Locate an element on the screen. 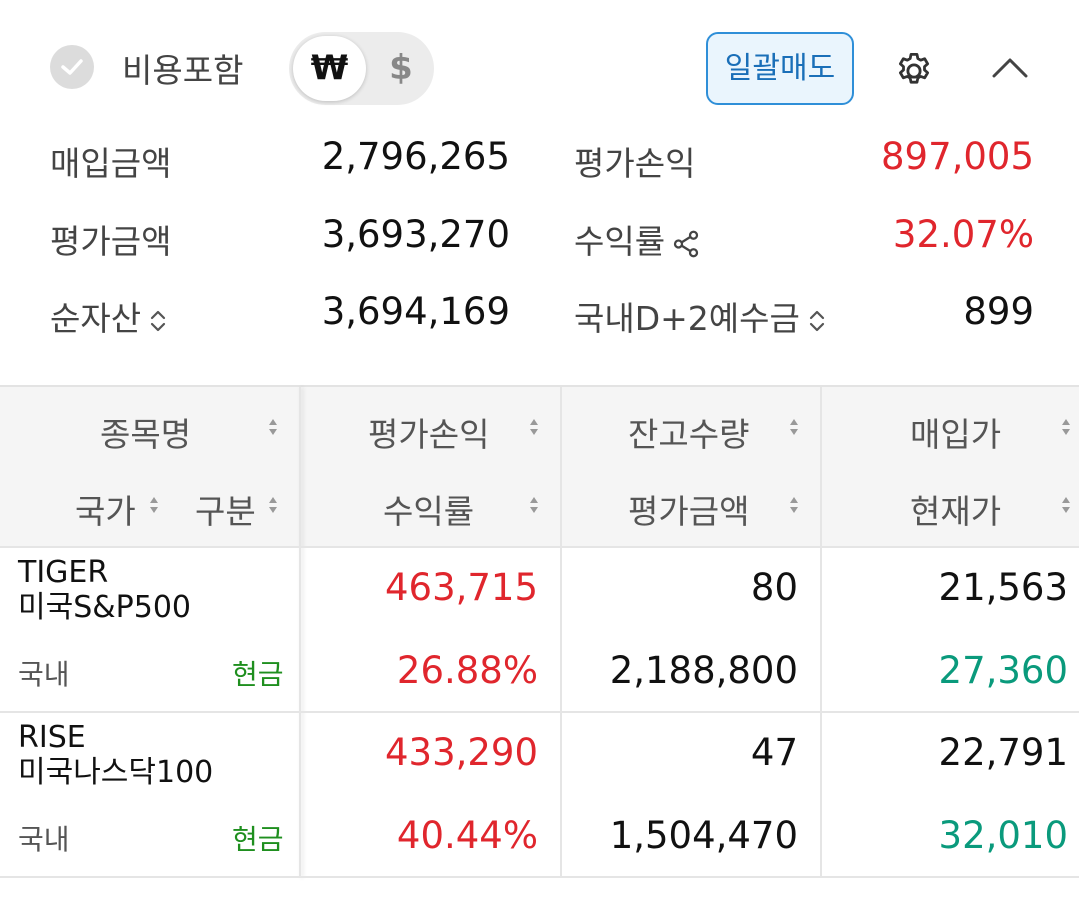 The width and height of the screenshot is (1079, 898). check-icon is located at coordinates (72, 67).